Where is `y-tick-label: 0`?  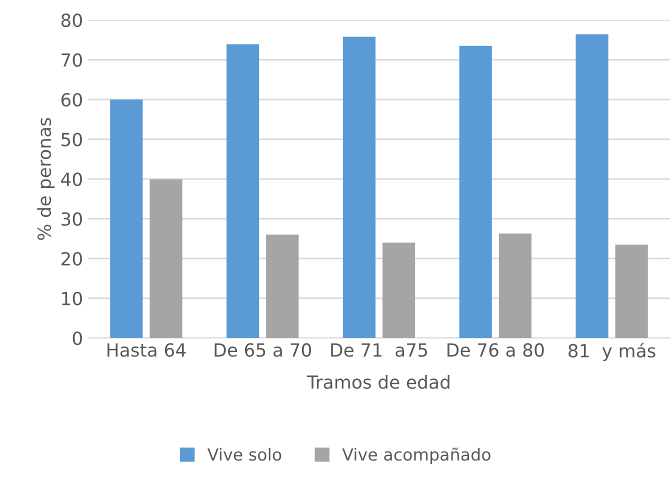 y-tick-label: 0 is located at coordinates (77, 338).